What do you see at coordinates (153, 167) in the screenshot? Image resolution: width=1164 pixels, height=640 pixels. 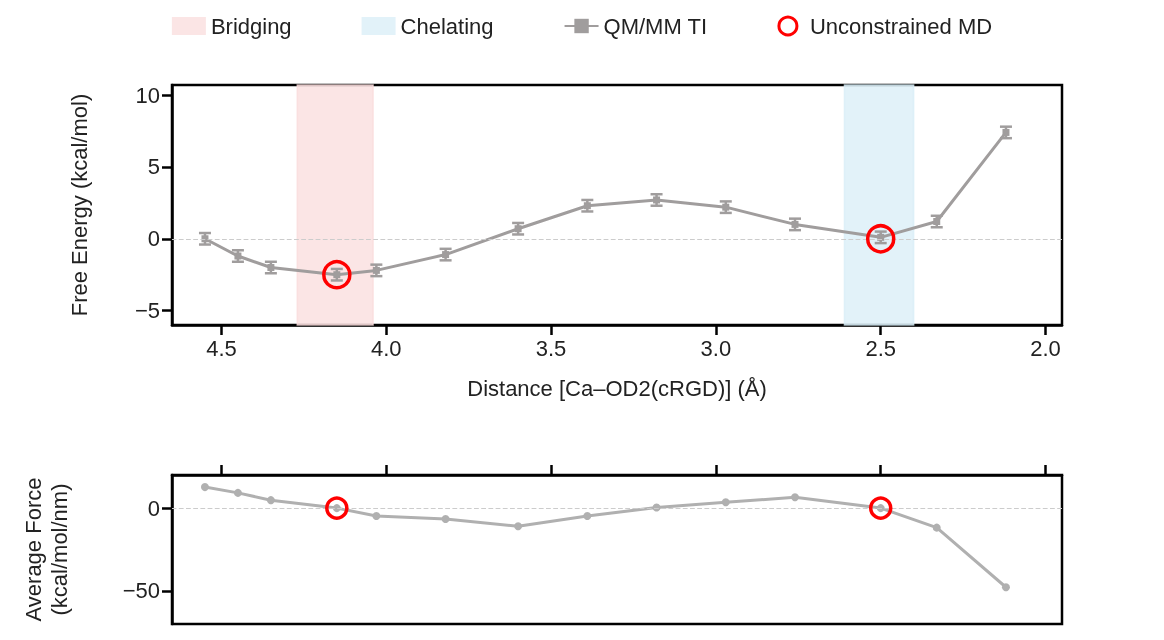 I see `y-tick-label: 5` at bounding box center [153, 167].